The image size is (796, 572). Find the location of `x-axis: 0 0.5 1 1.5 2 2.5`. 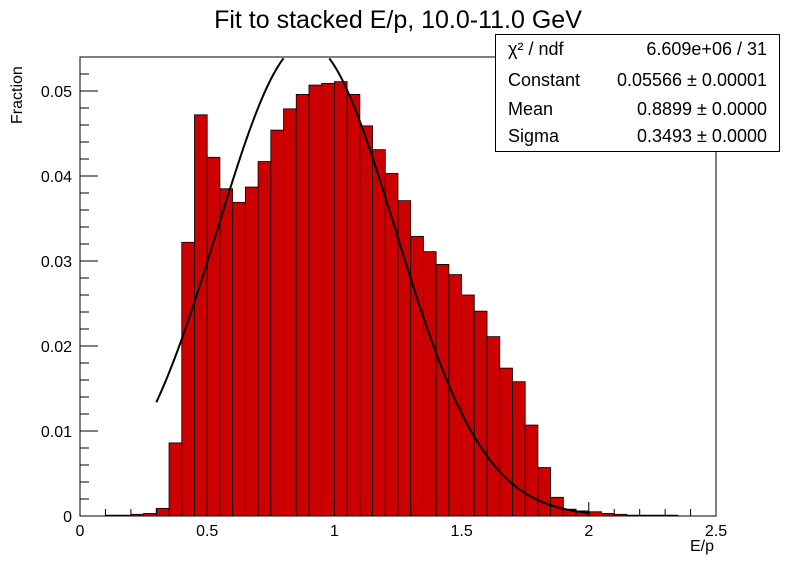

x-axis: 0 0.5 1 1.5 2 2.5 is located at coordinates (401, 521).